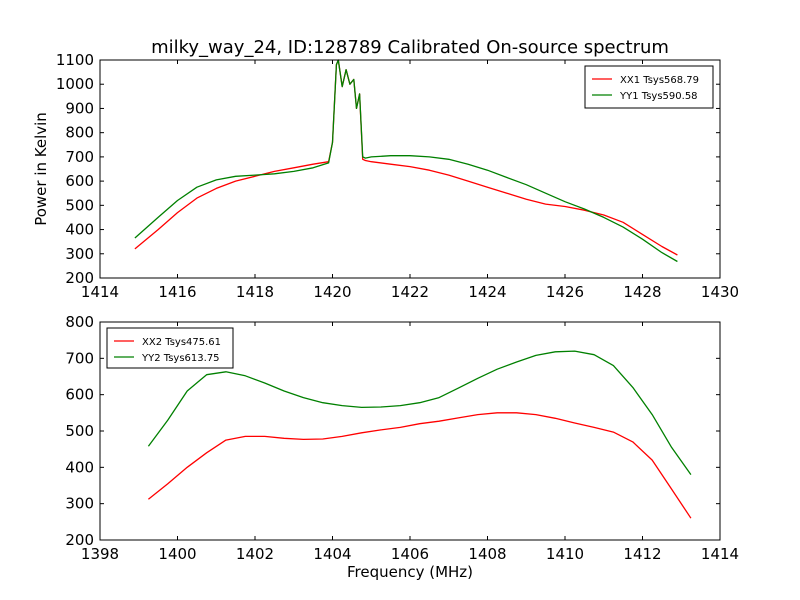 This screenshot has width=800, height=600. What do you see at coordinates (180, 358) in the screenshot?
I see `legend-label-2: YY2 Tsys613.75` at bounding box center [180, 358].